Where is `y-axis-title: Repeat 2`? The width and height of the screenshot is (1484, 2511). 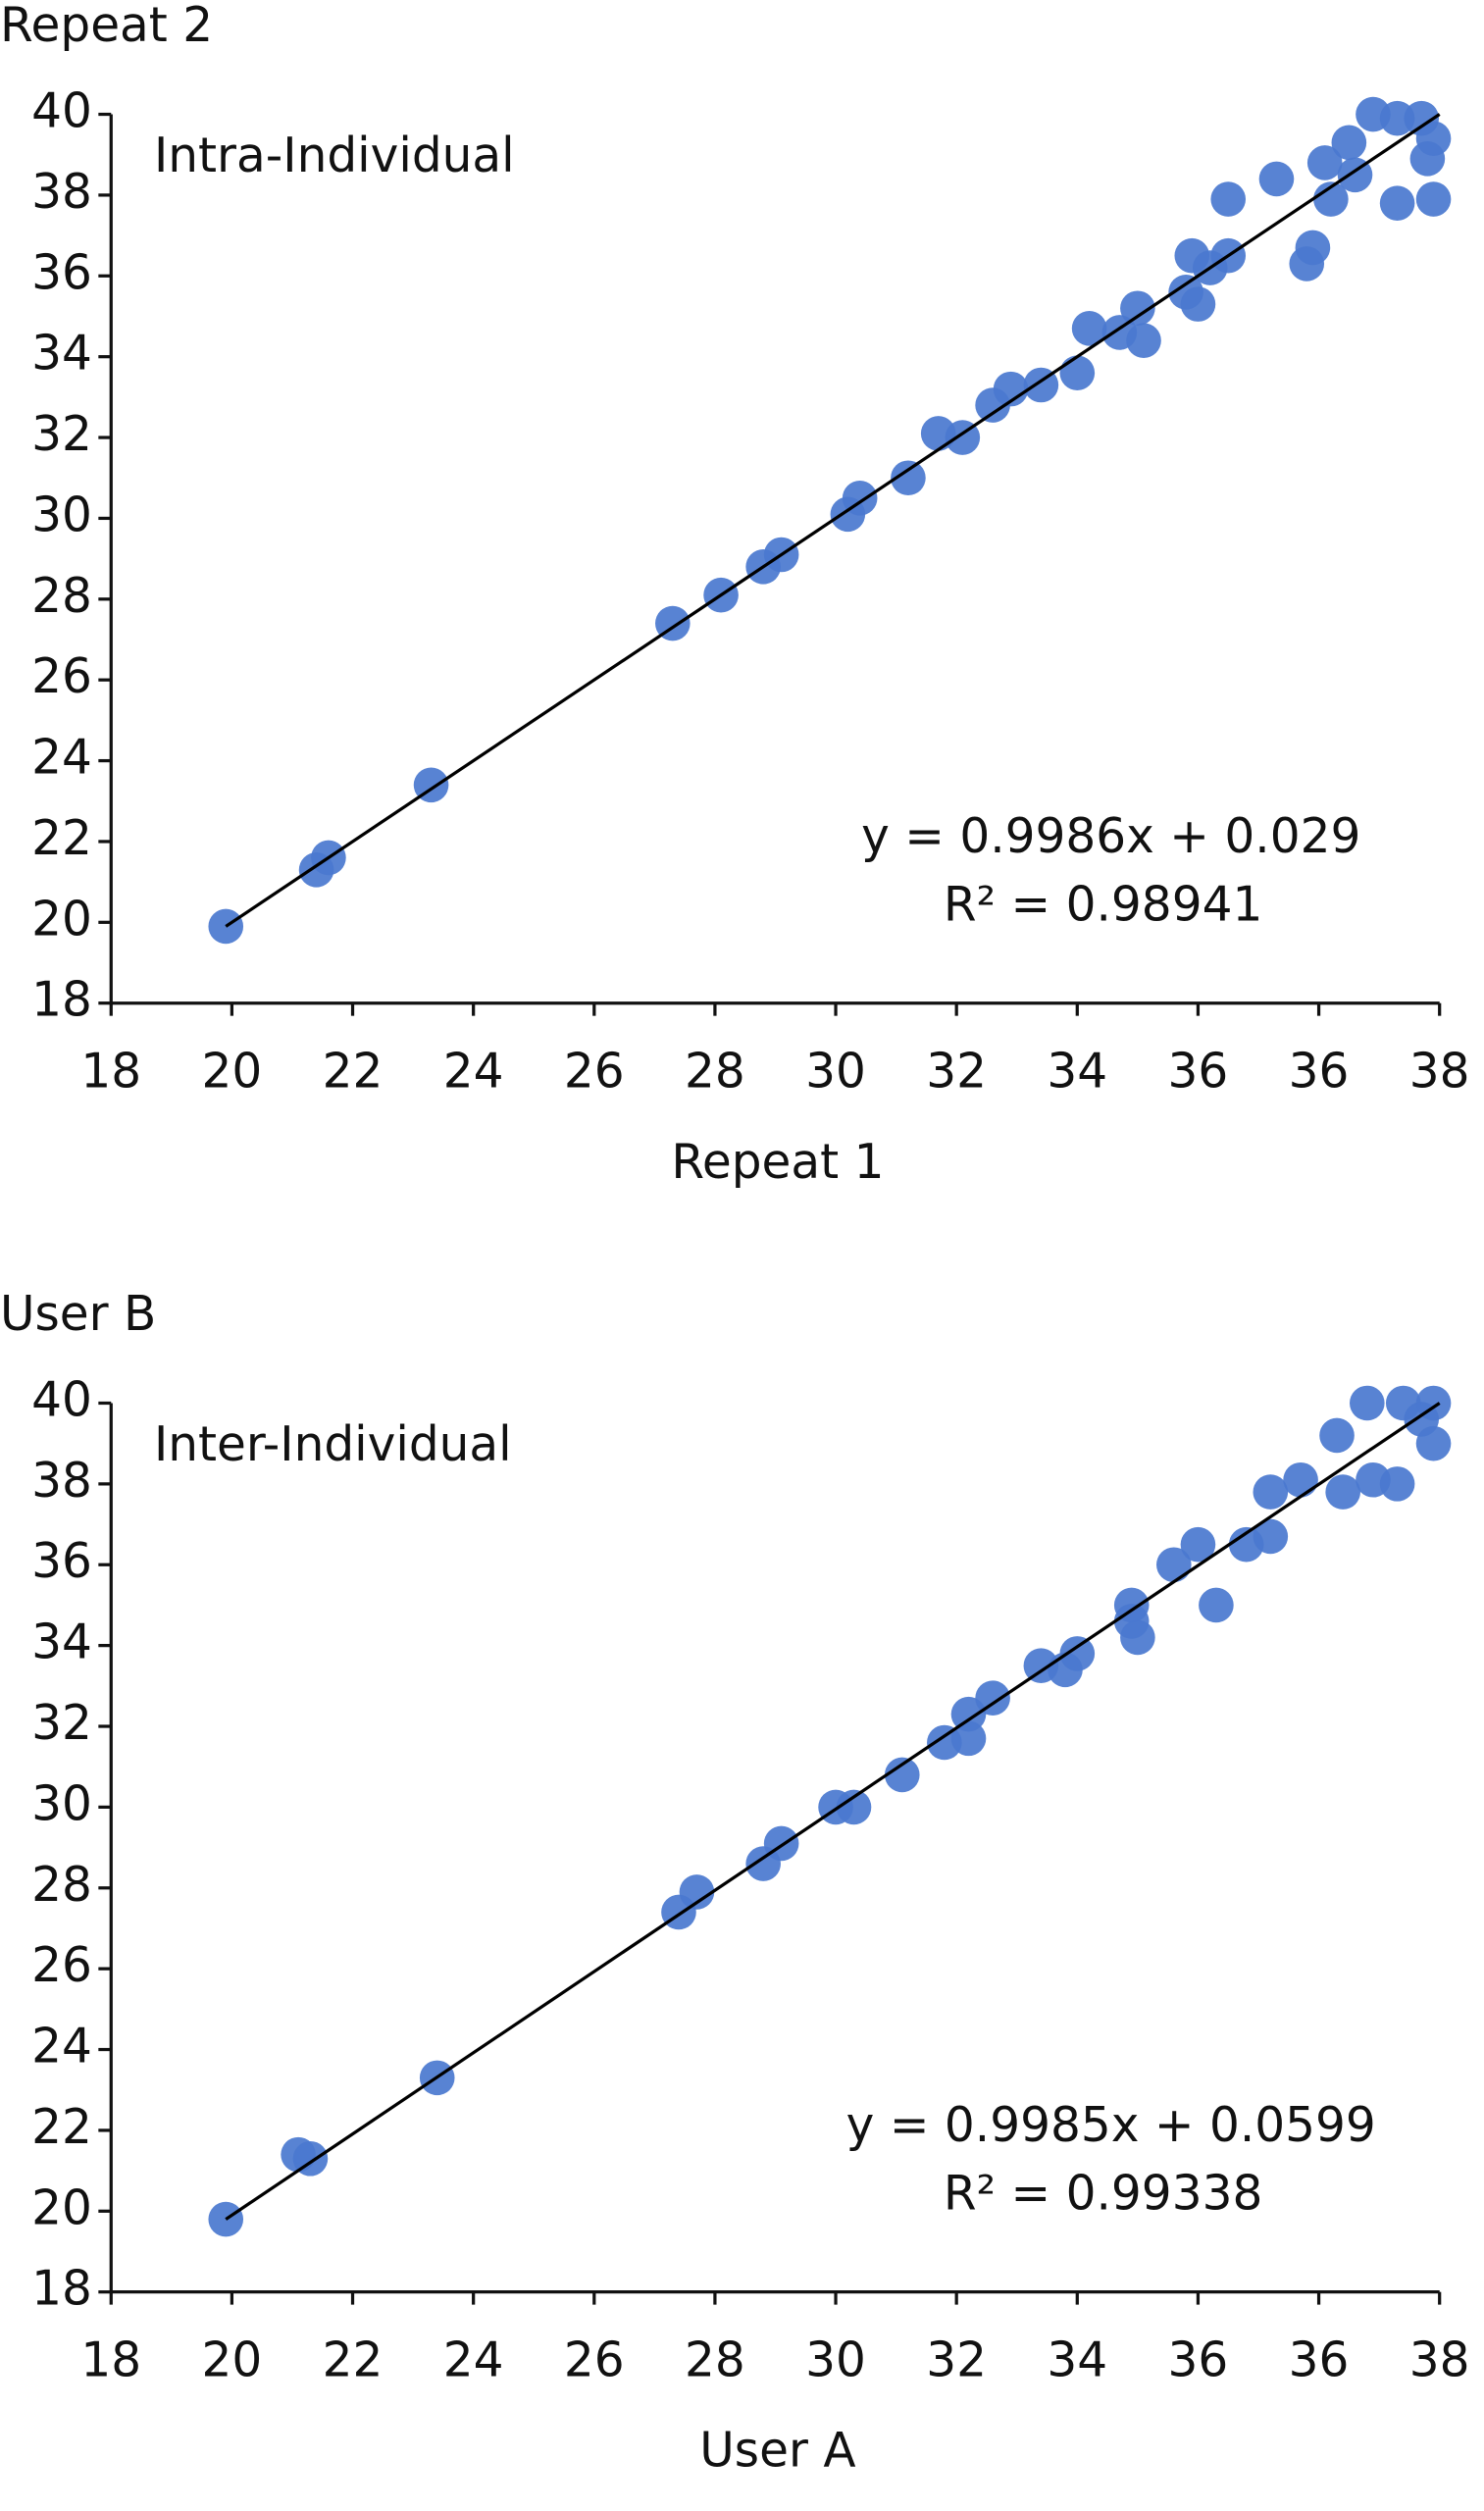 y-axis-title: Repeat 2 is located at coordinates (107, 26).